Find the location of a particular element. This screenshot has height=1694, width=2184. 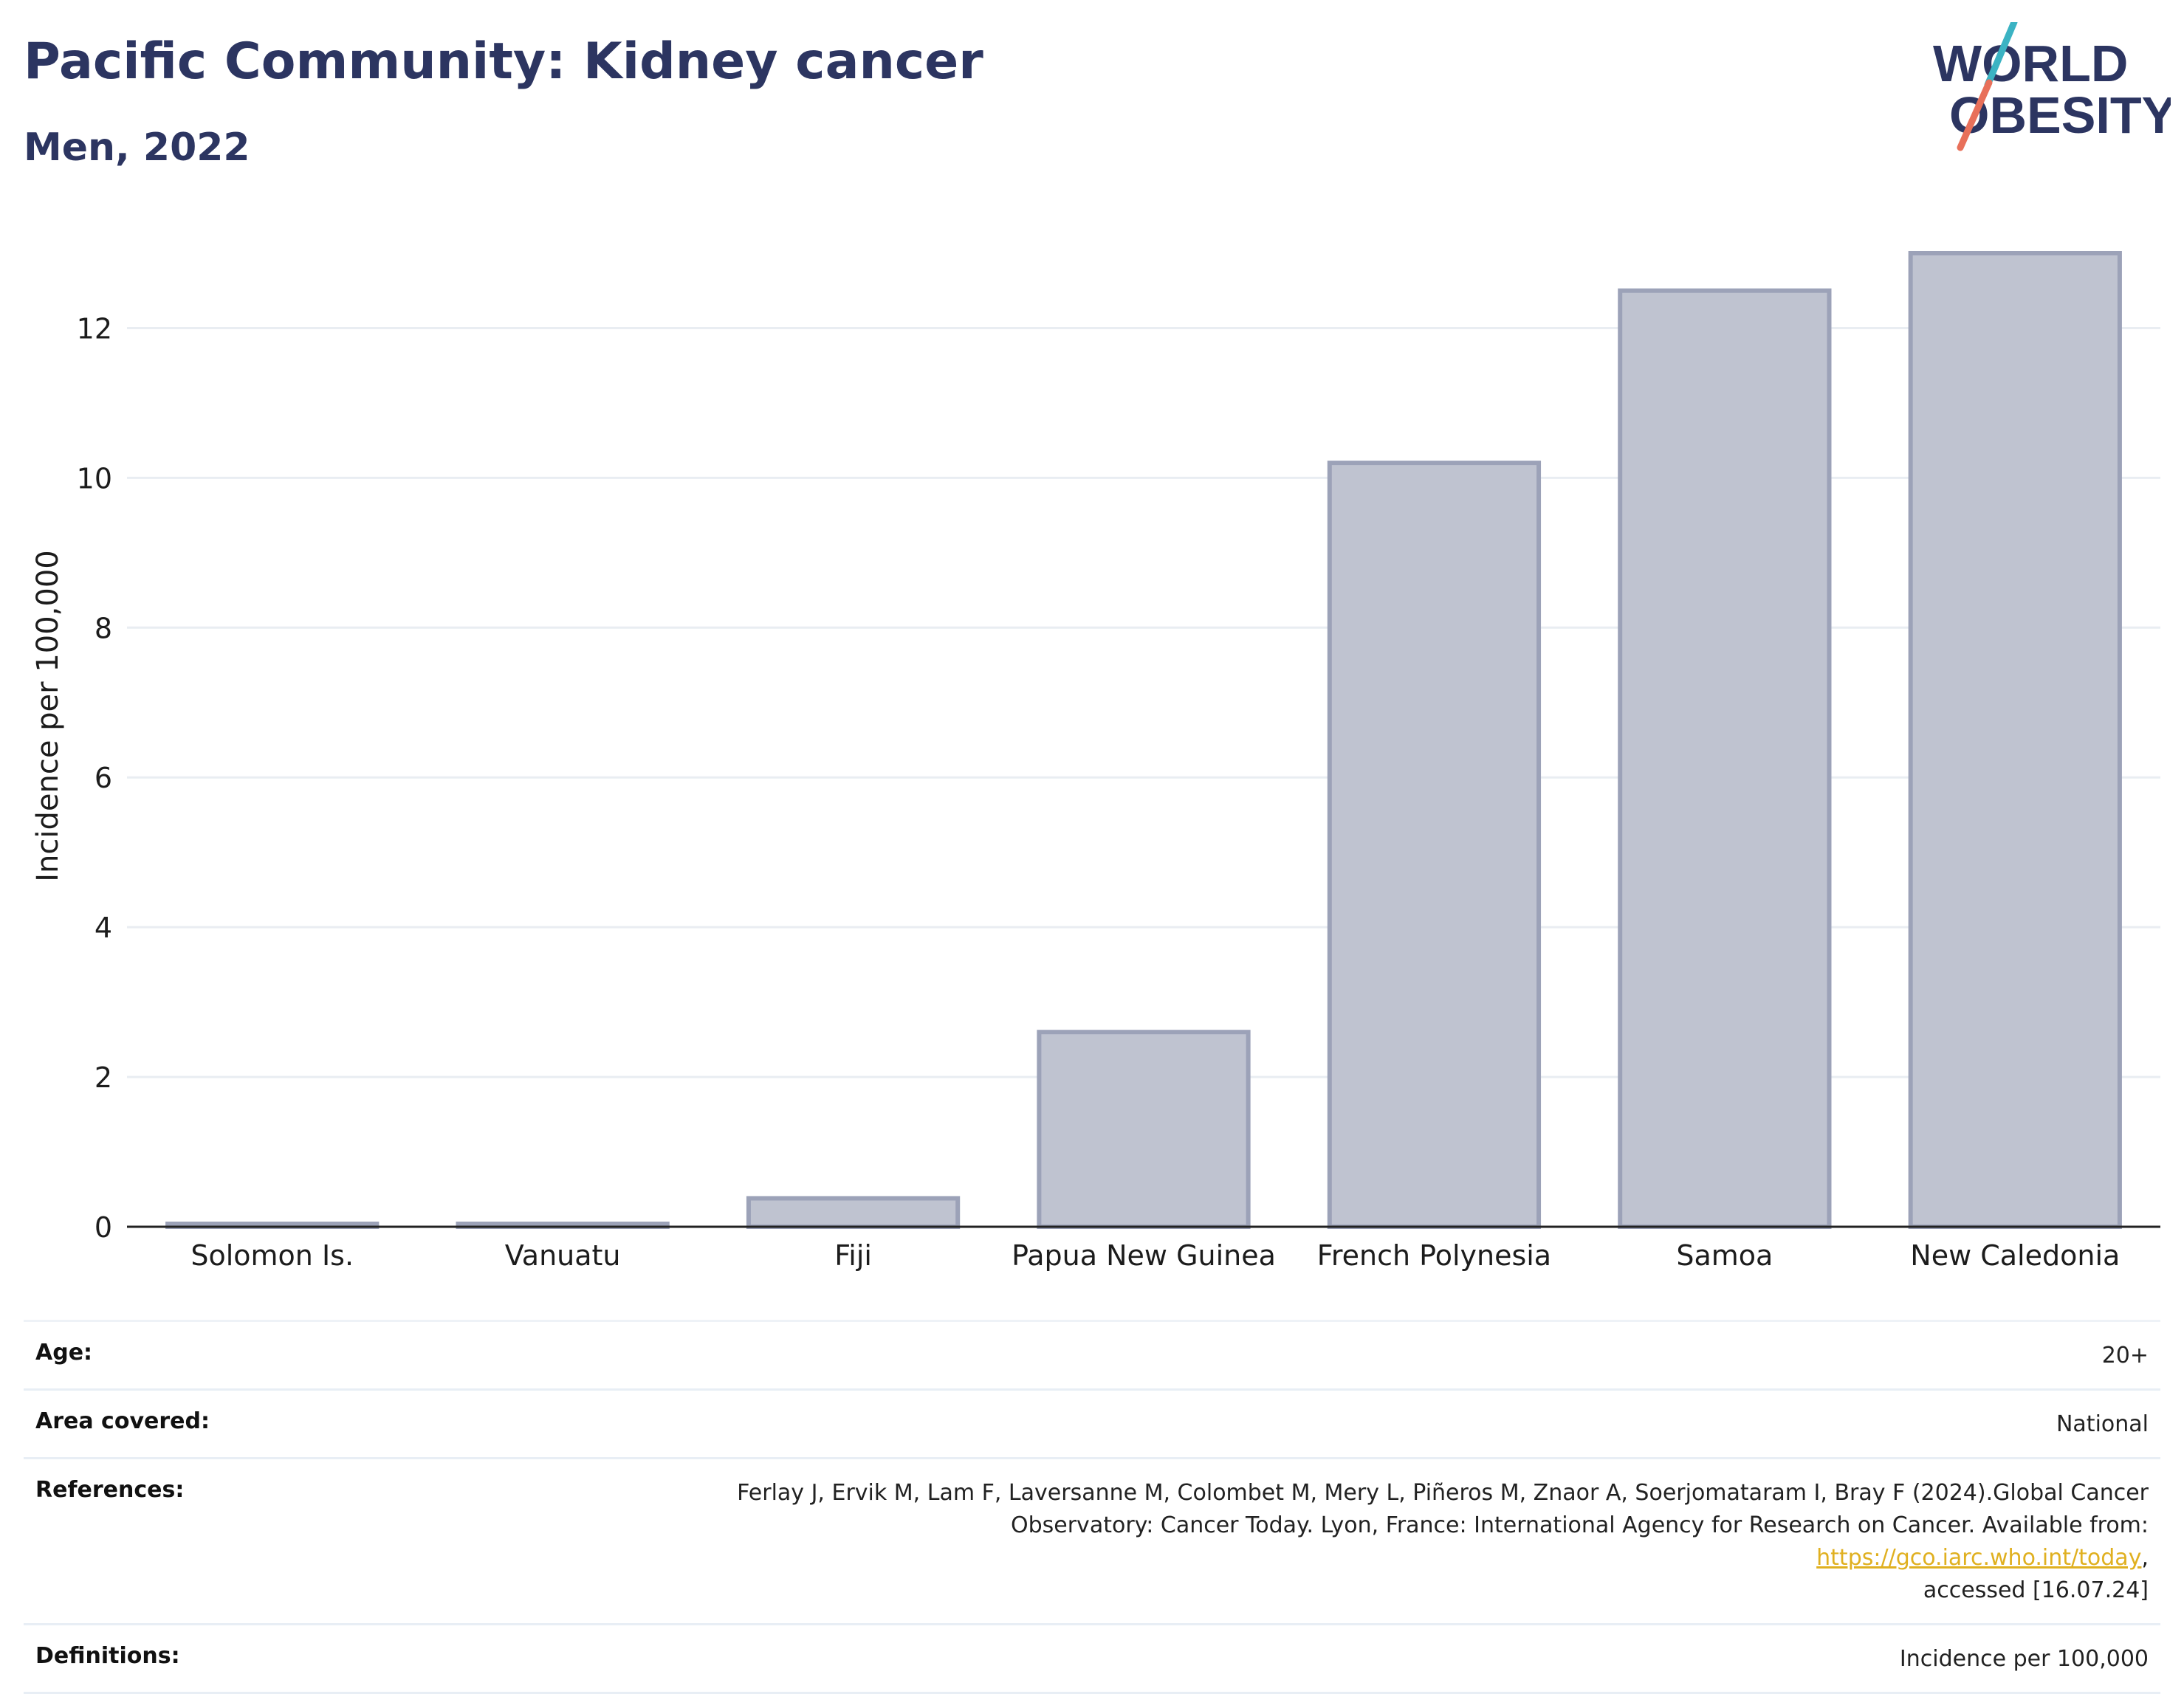

definitions-label: Definitions: is located at coordinates (108, 1656).